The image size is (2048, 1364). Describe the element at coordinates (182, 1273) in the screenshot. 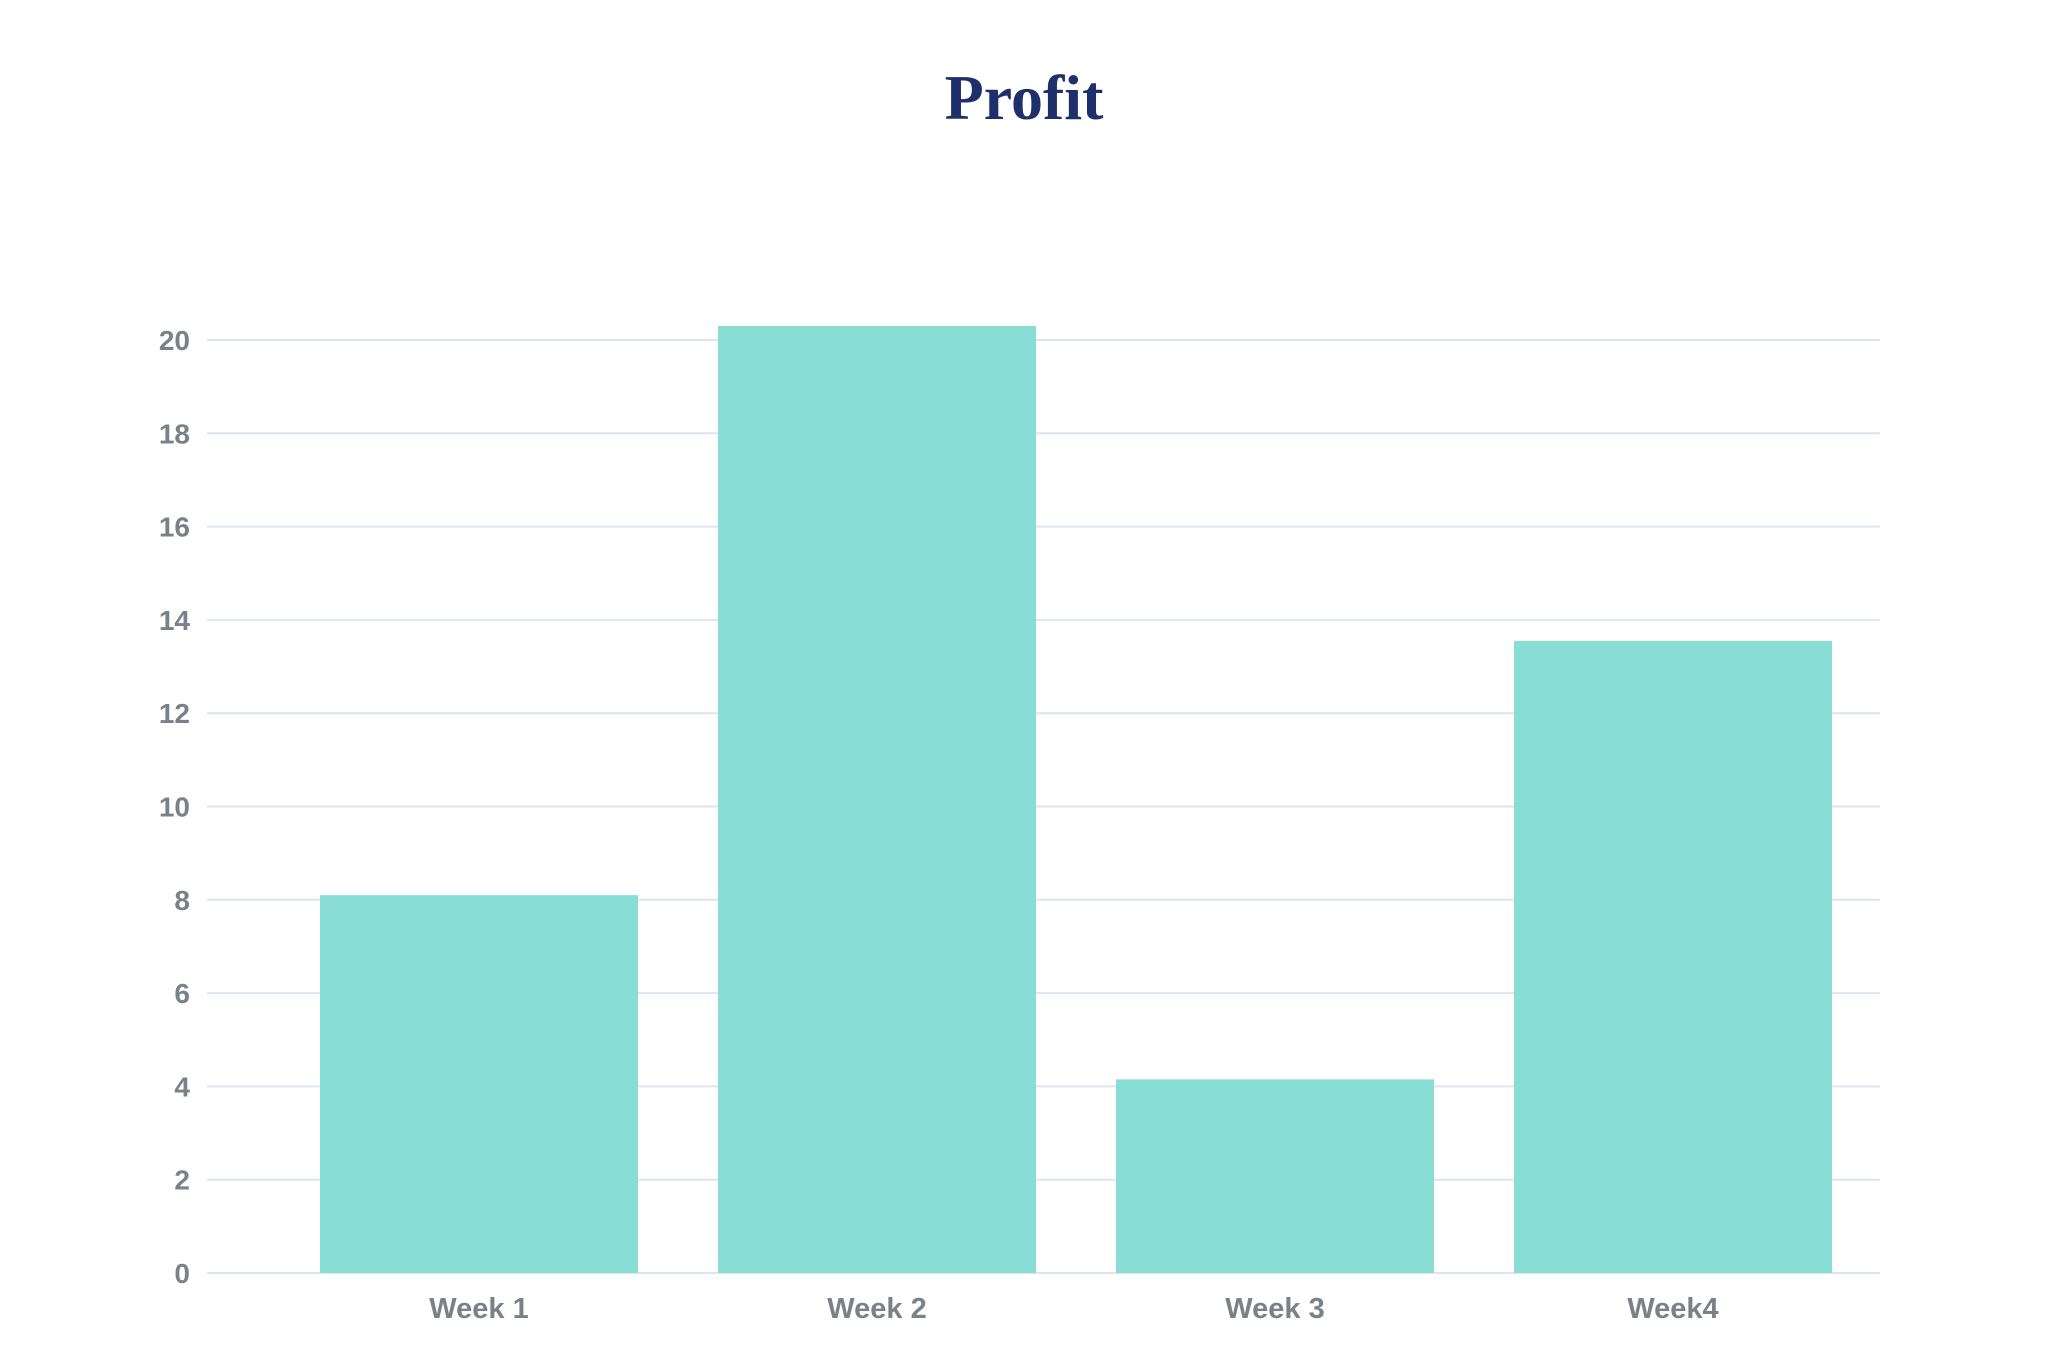

I see `y-tick-label: 0` at that location.